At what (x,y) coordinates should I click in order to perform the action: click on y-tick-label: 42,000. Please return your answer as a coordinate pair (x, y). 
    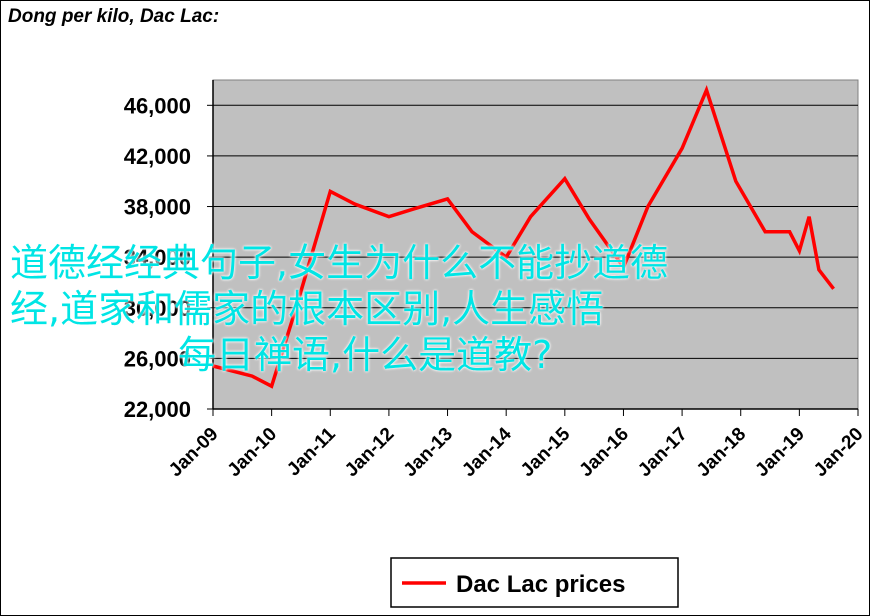
    Looking at the image, I should click on (157, 156).